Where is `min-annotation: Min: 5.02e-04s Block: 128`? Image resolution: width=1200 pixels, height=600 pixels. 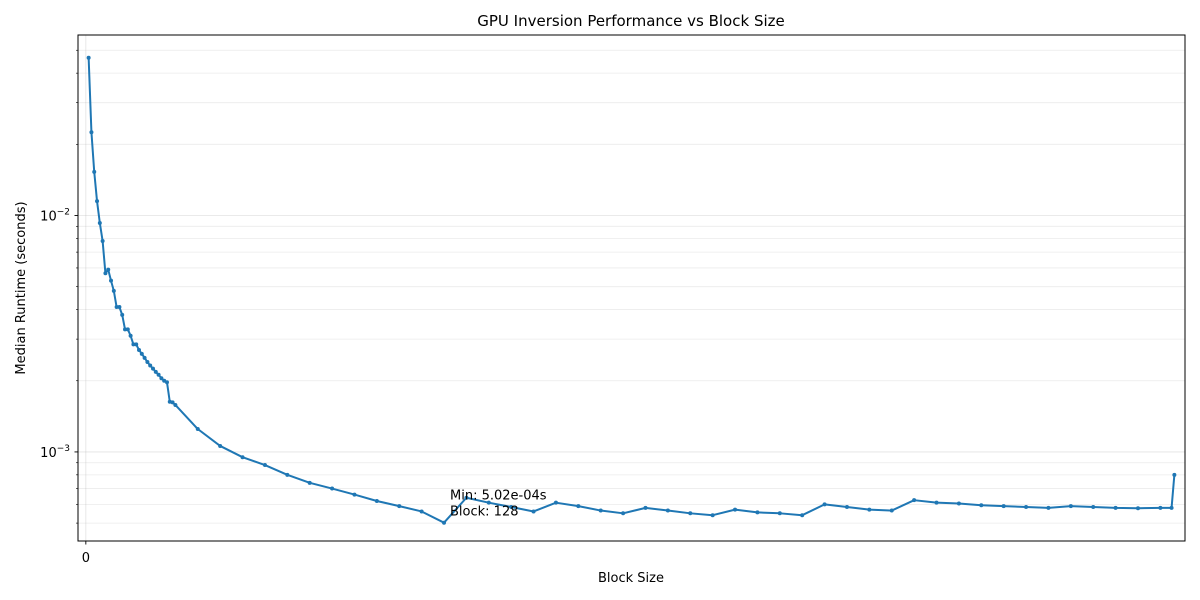 min-annotation: Min: 5.02e-04s Block: 128 is located at coordinates (498, 504).